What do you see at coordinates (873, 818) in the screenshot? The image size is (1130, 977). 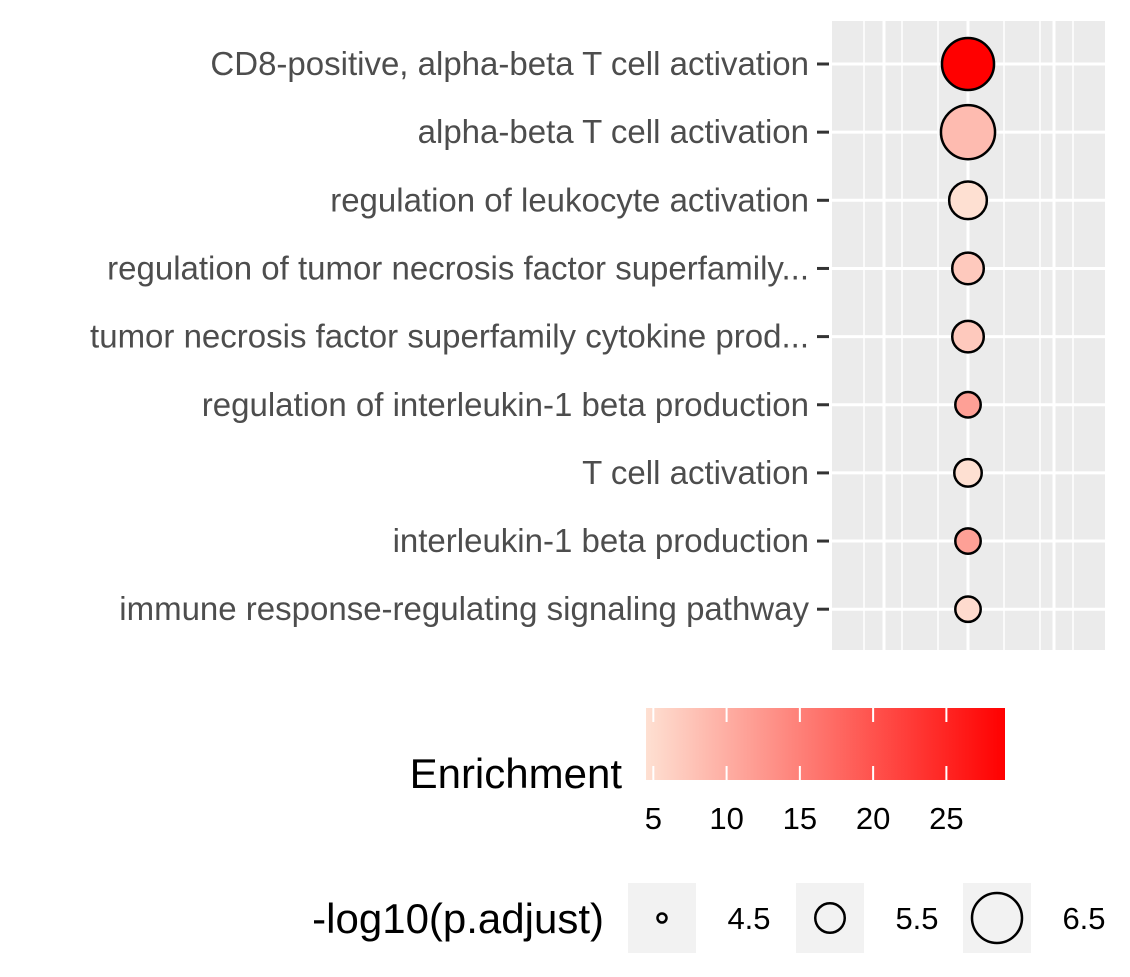 I see `color-tick-label: 20` at bounding box center [873, 818].